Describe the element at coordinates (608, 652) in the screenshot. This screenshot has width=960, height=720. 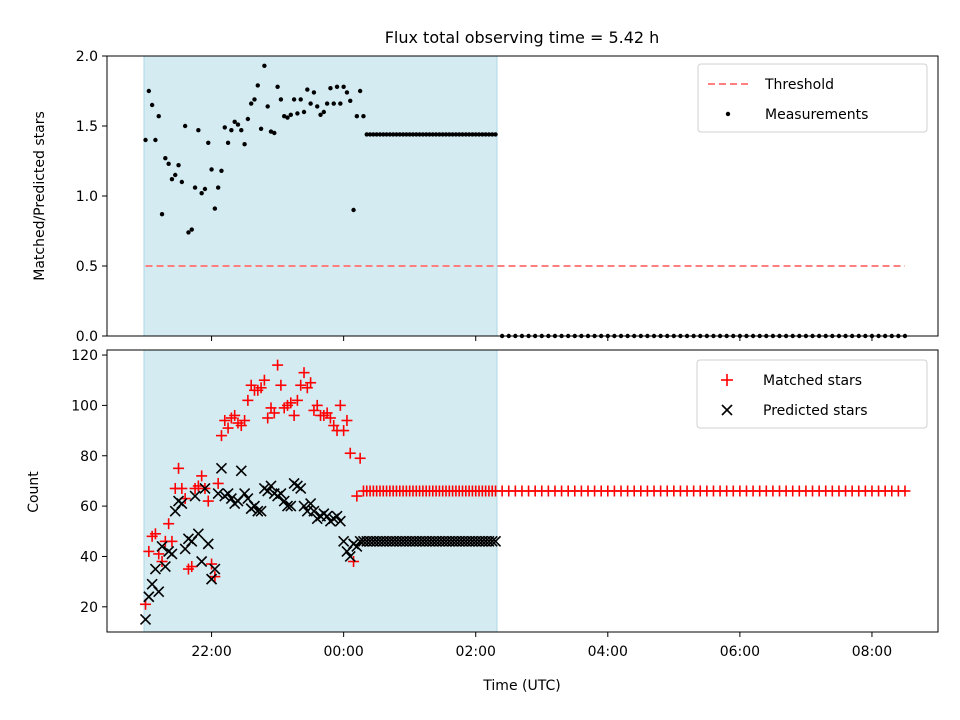
I see `x-tick-label: 04:00` at that location.